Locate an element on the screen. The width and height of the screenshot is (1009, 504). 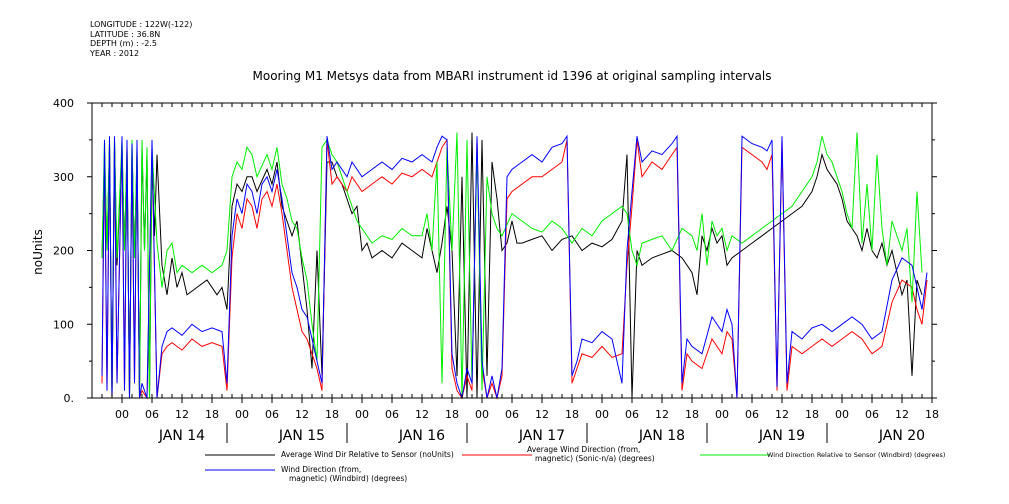
latitude-label: LATITUDE : 36.8N is located at coordinates (125, 34).